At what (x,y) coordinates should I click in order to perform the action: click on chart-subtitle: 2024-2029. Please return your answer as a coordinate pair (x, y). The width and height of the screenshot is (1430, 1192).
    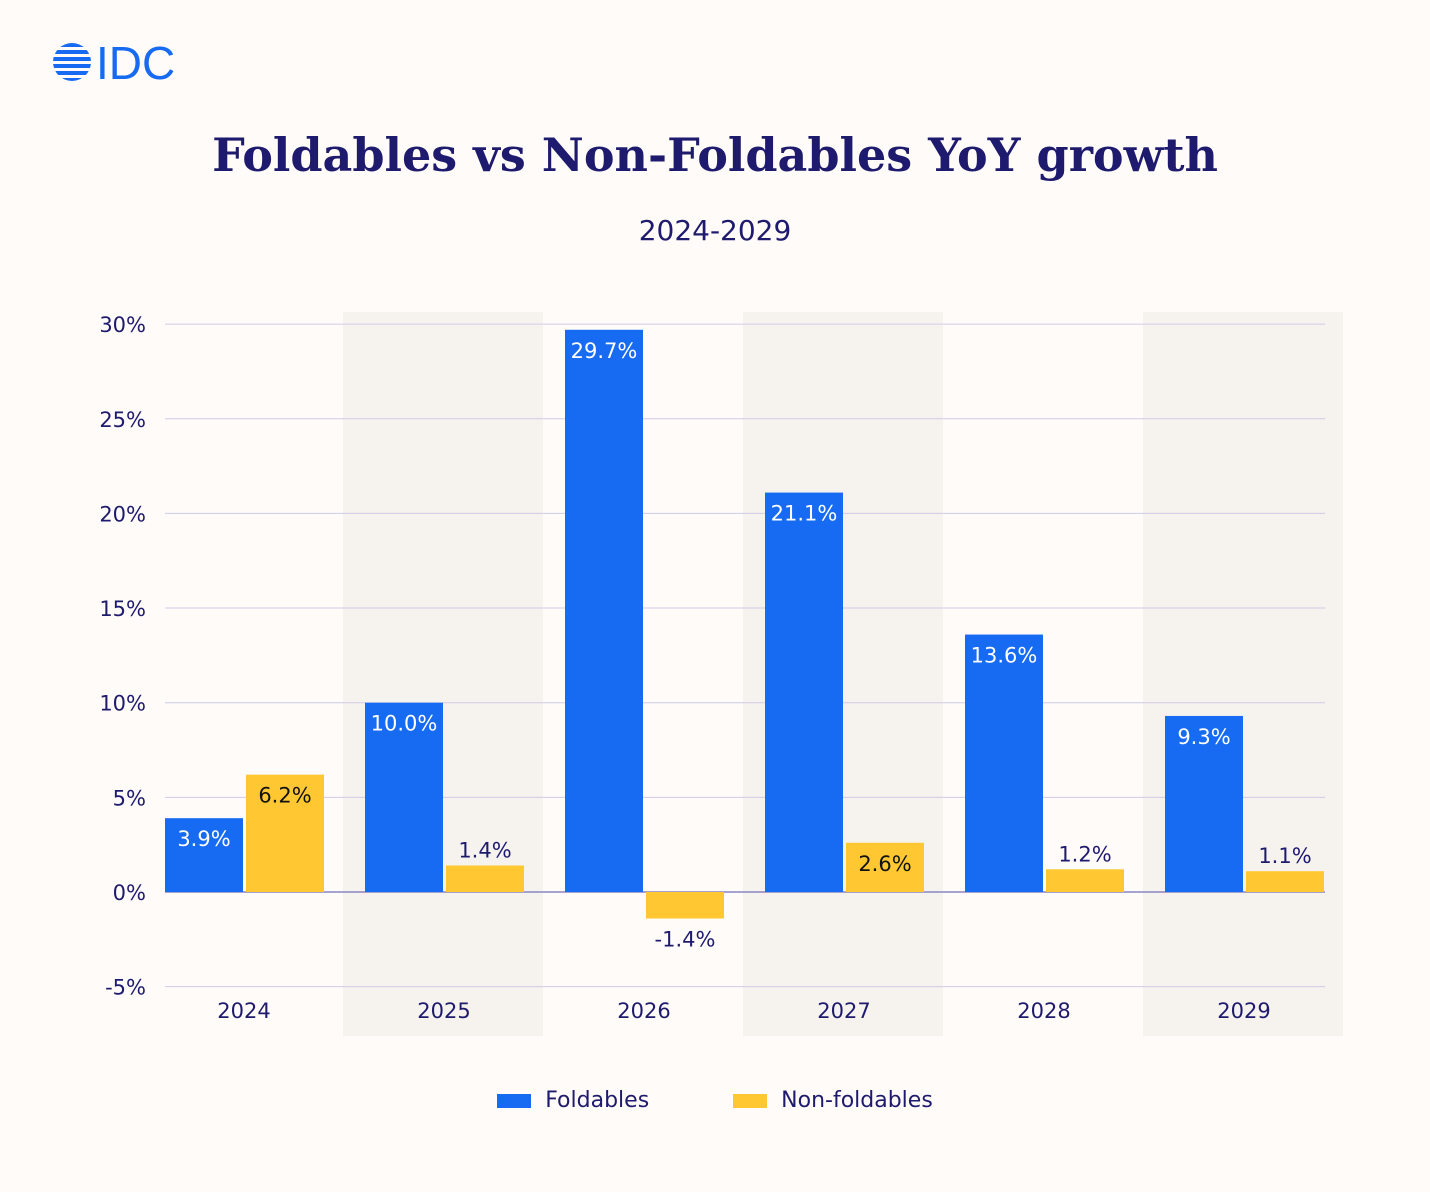
    Looking at the image, I should click on (715, 230).